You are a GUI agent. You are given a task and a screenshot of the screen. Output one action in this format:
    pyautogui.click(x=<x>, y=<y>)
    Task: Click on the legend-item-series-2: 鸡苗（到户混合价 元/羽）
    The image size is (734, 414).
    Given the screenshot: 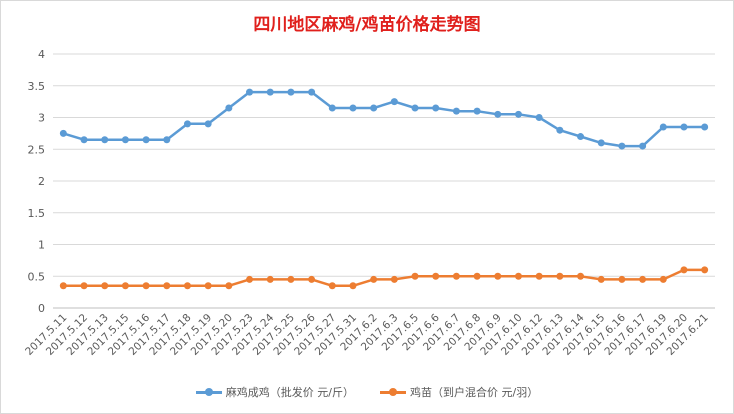 What is the action you would take?
    pyautogui.click(x=459, y=392)
    